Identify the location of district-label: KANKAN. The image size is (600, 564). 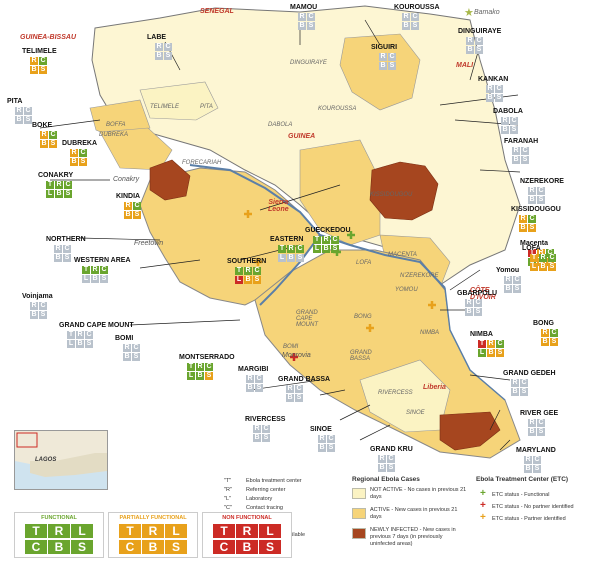
(493, 79).